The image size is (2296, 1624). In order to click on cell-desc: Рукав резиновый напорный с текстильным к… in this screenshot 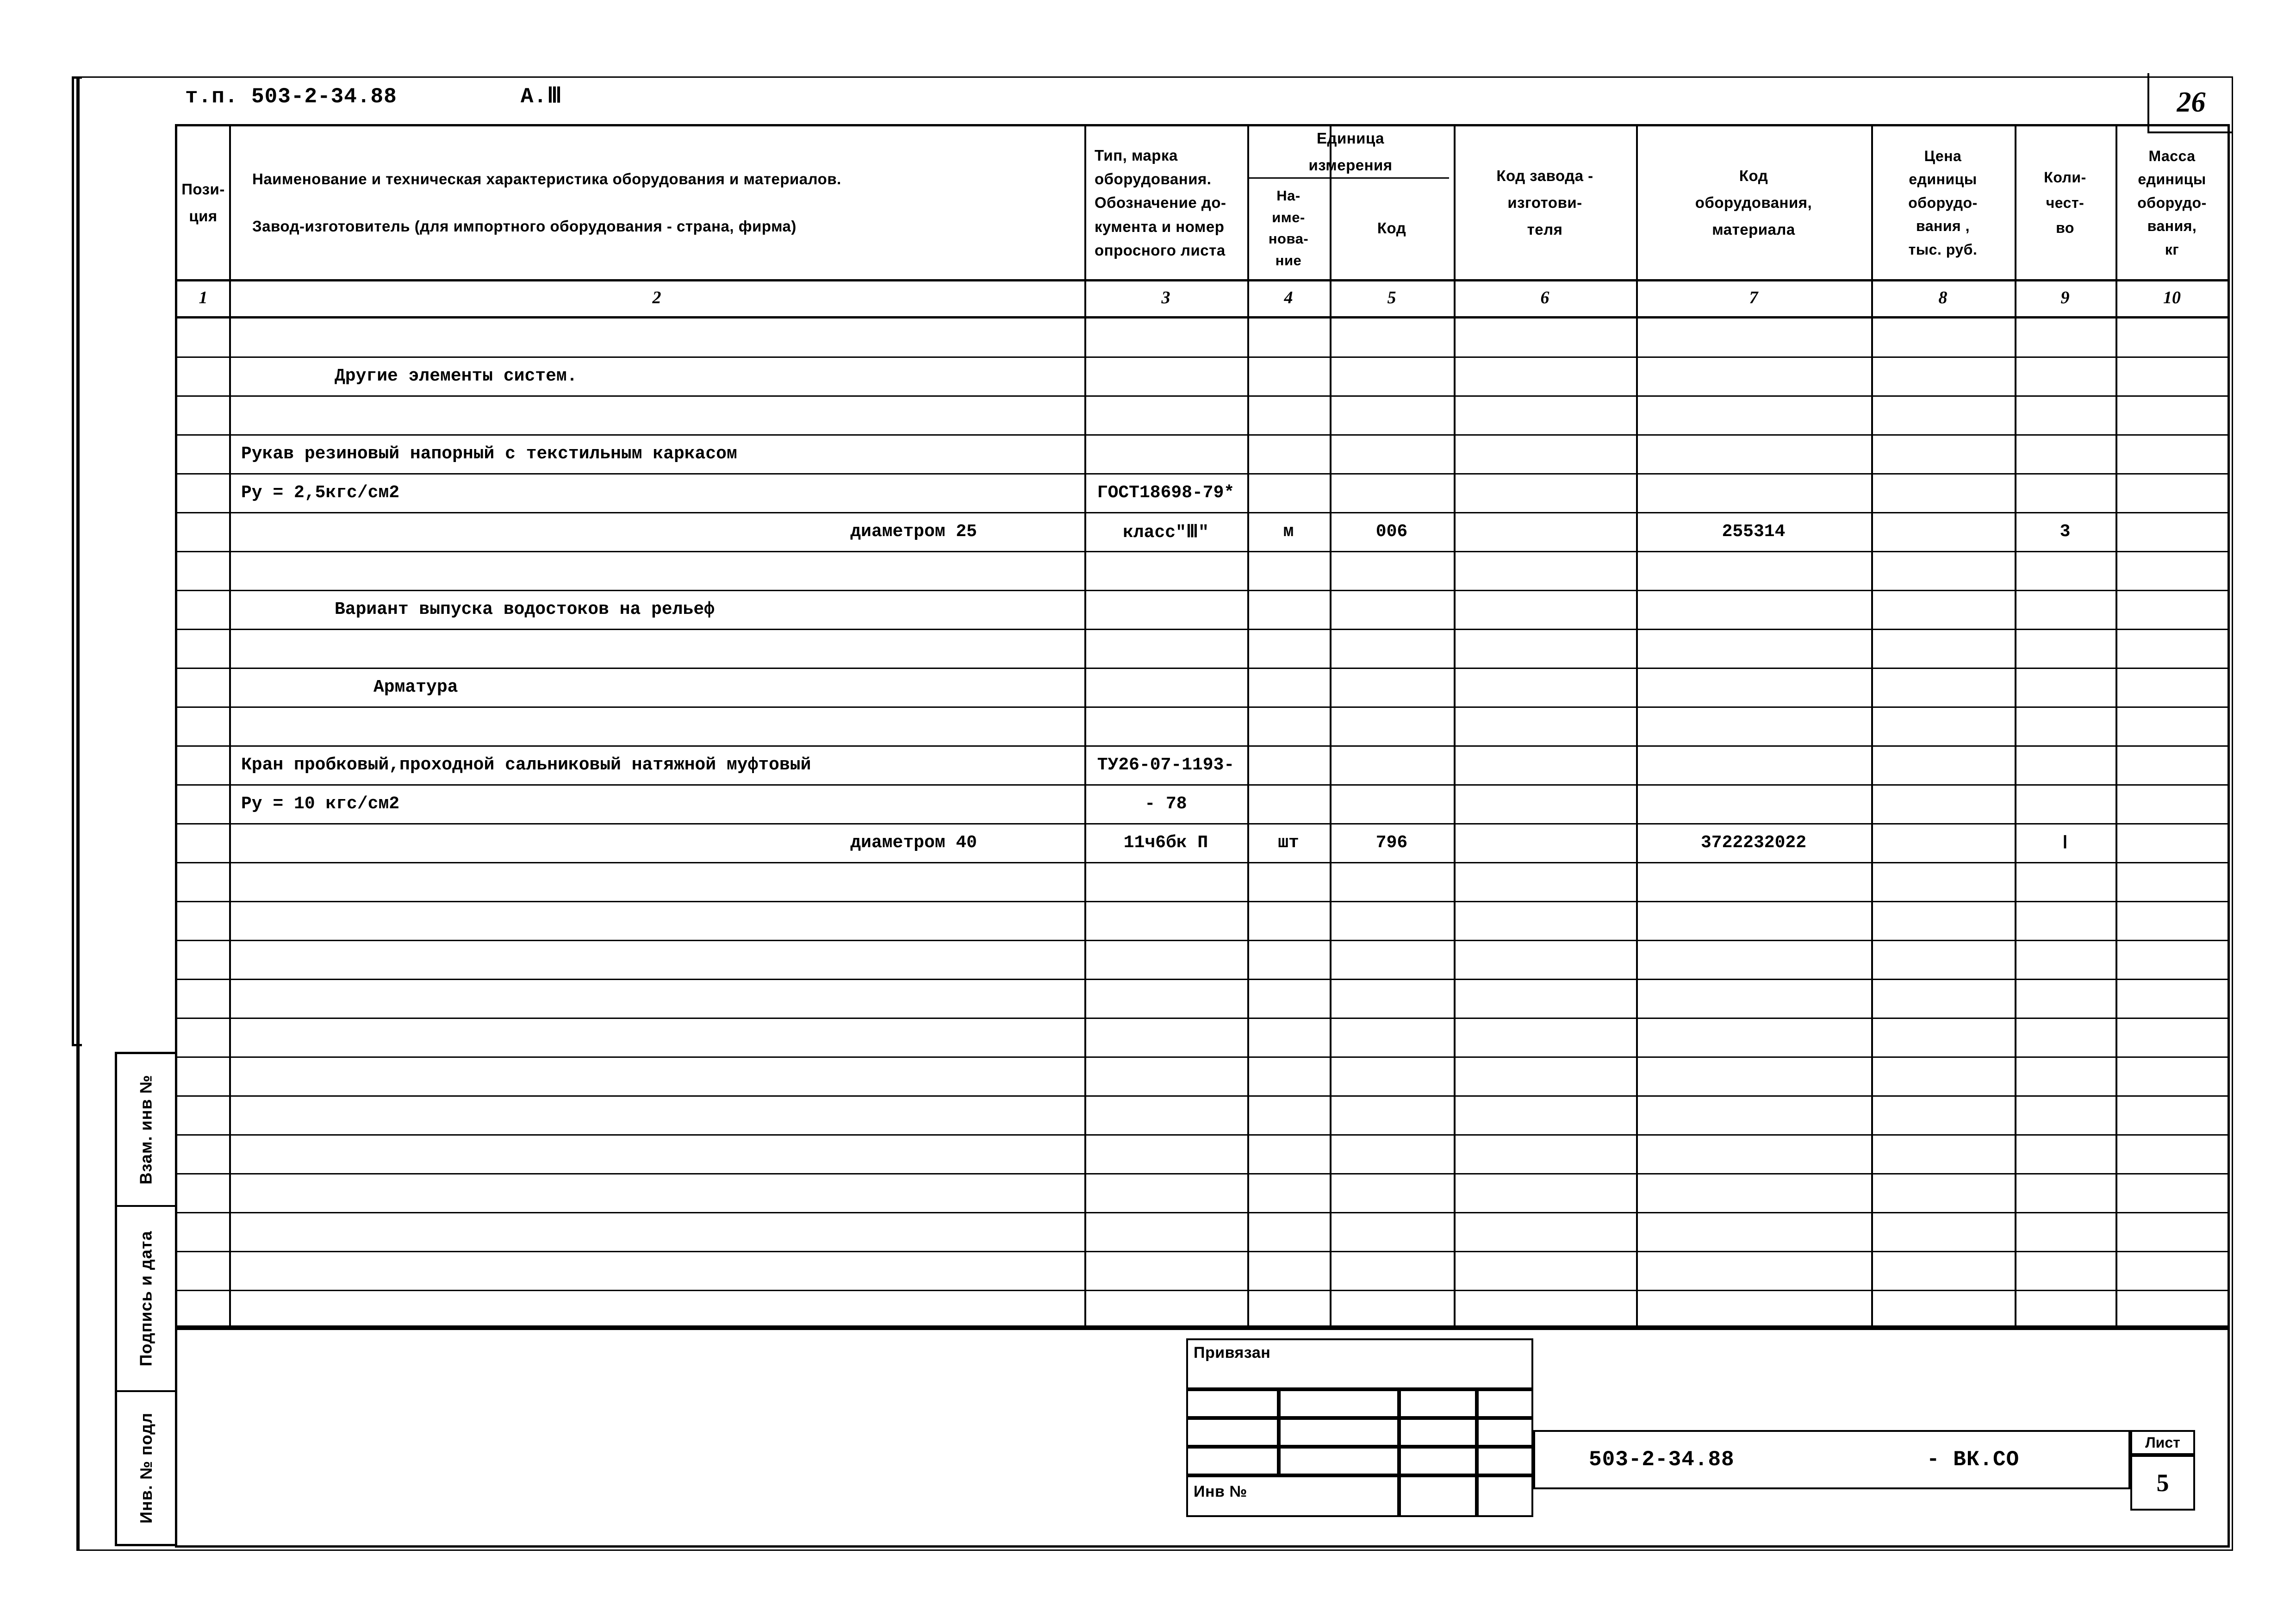, I will do `click(489, 453)`.